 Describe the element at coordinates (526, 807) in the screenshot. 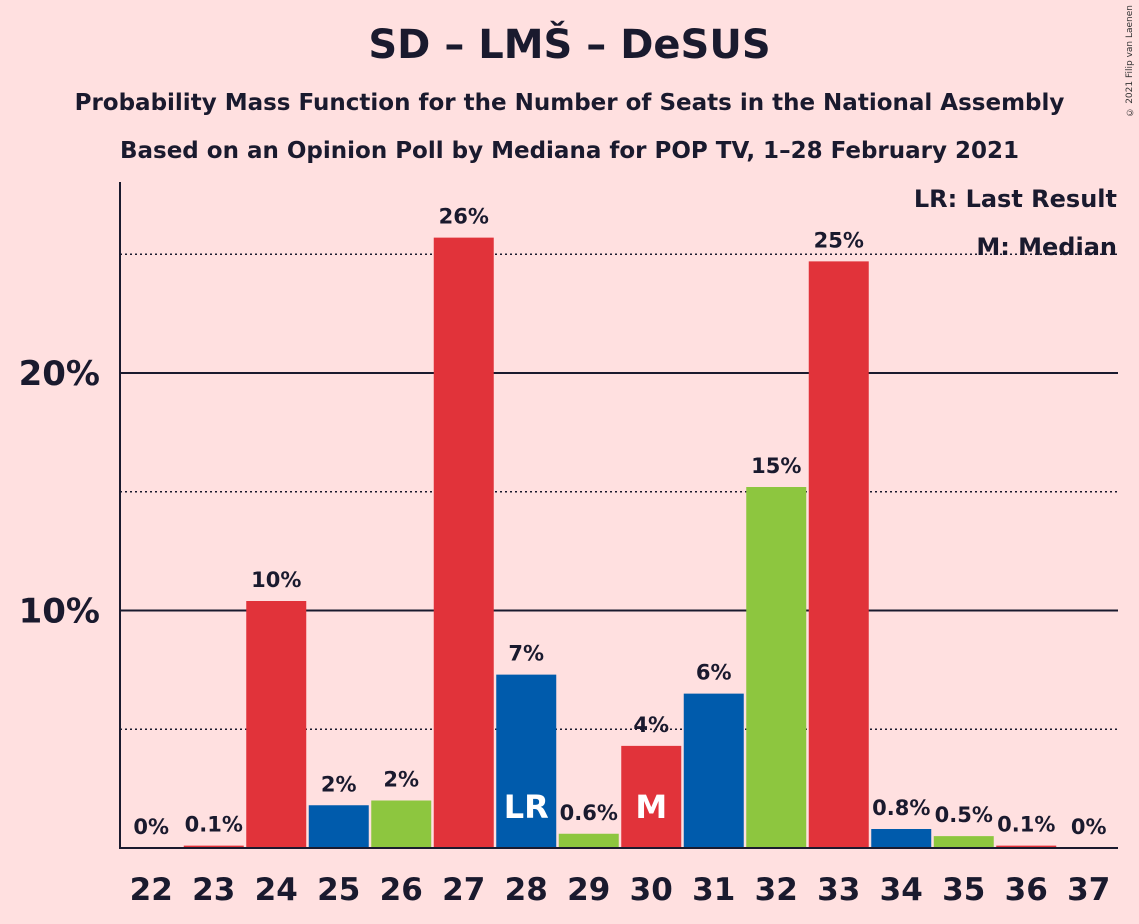

I see `bar-marker-LR: LR` at that location.